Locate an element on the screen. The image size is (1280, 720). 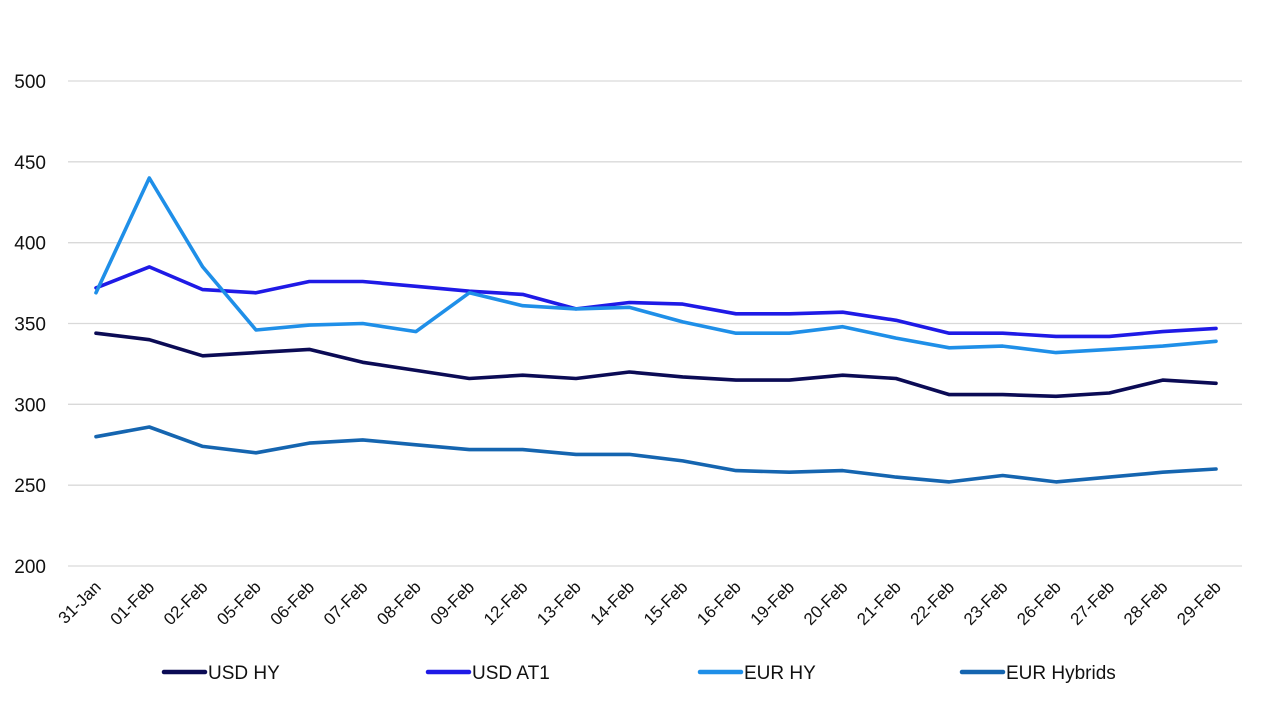
legend: USD HY USD AT1 EUR HY EUR Hybrids is located at coordinates (638, 673).